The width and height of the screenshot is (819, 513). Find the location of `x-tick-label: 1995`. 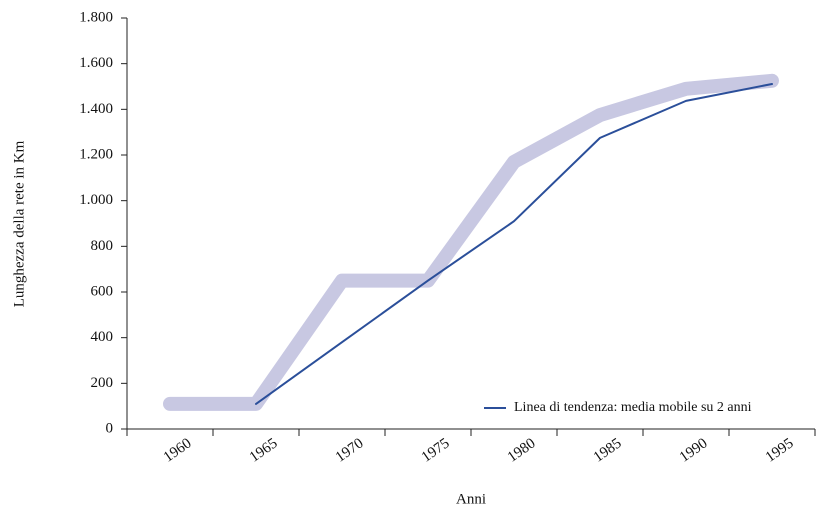

x-tick-label: 1995 is located at coordinates (780, 450).